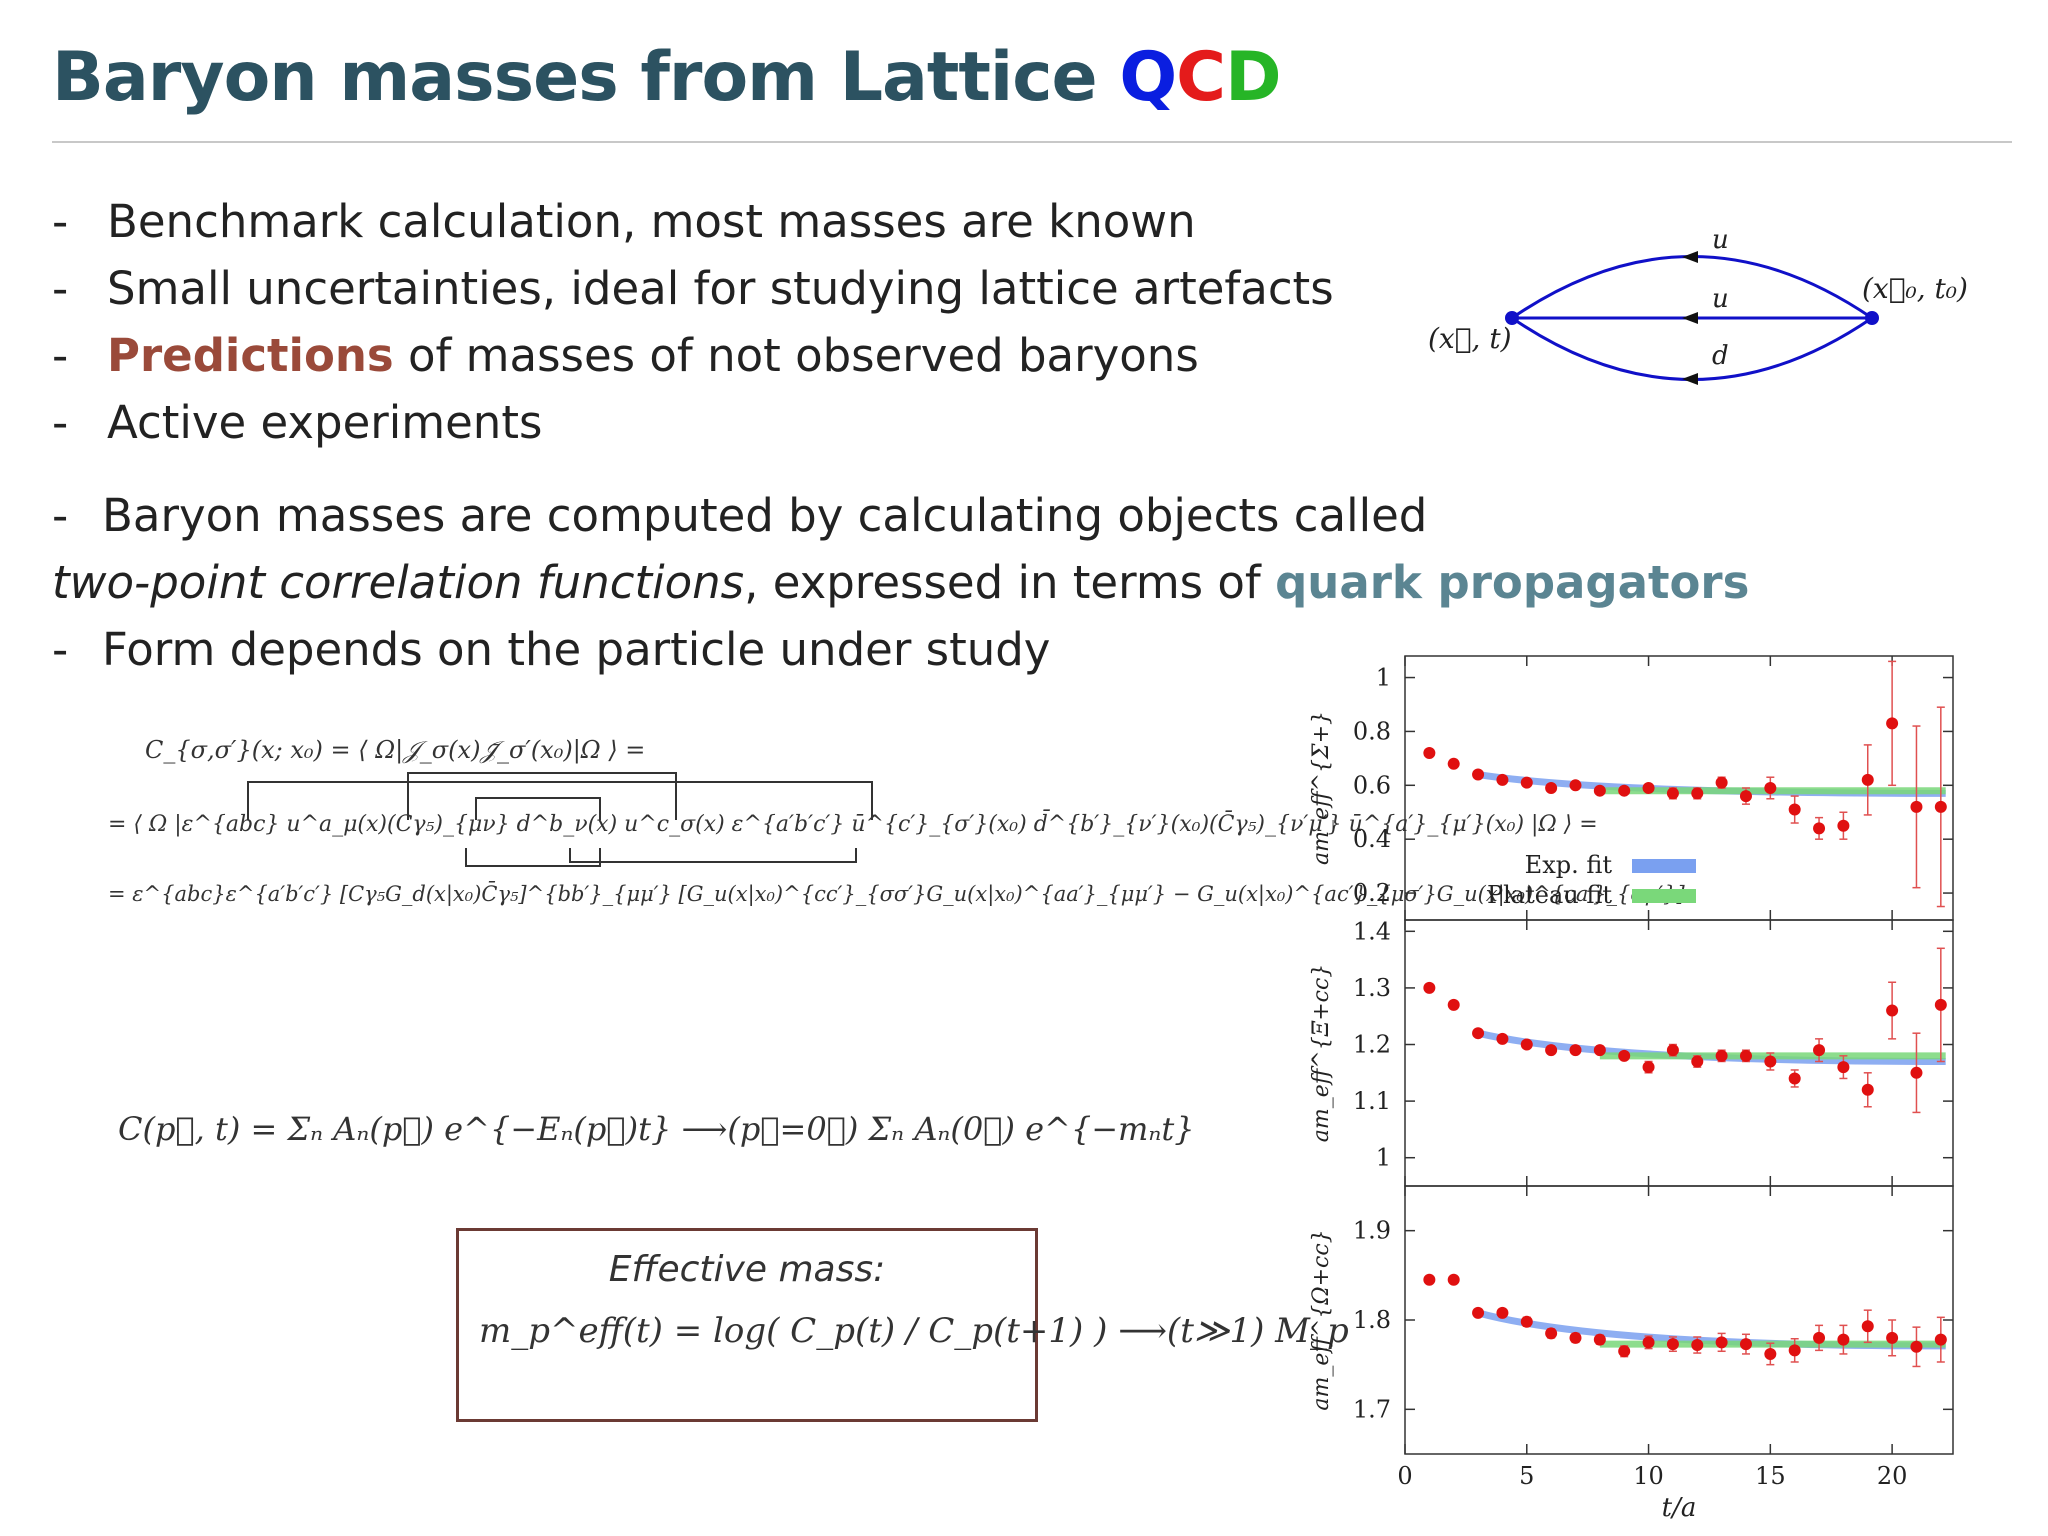  Describe the element at coordinates (1892, 1476) in the screenshot. I see `x-tick-label: 20` at that location.